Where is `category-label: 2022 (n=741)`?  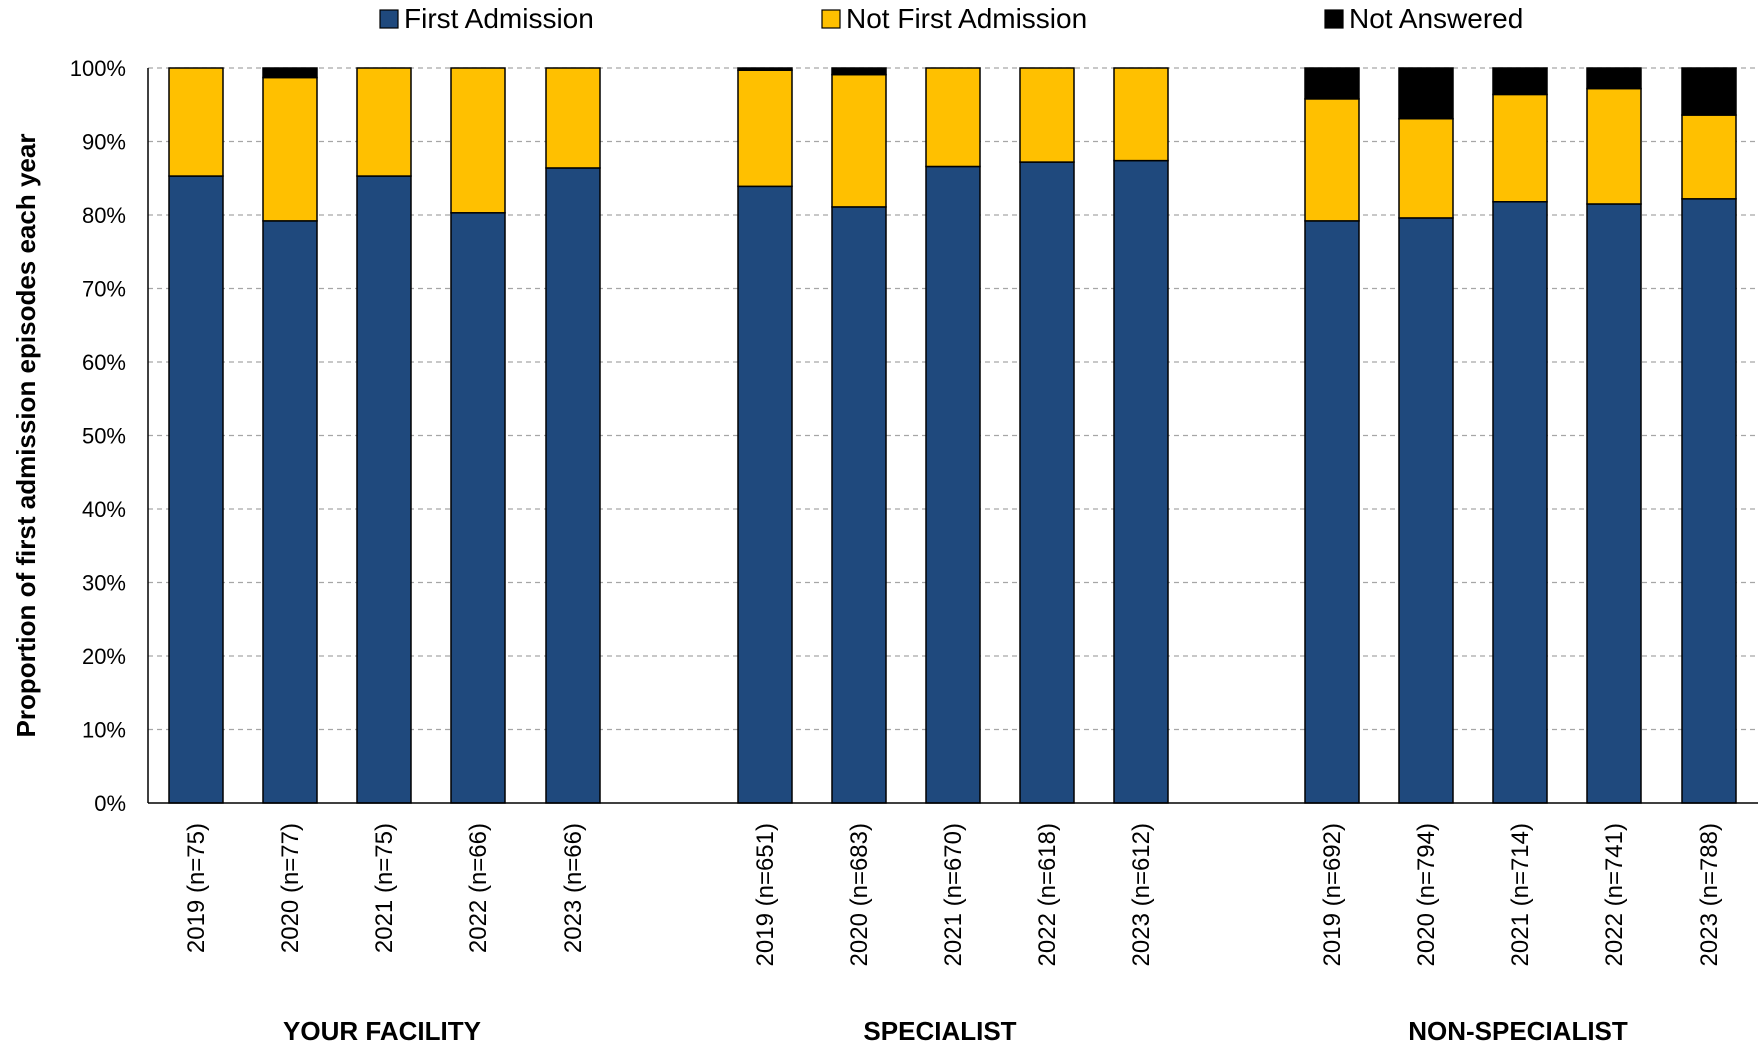 category-label: 2022 (n=741) is located at coordinates (1614, 894).